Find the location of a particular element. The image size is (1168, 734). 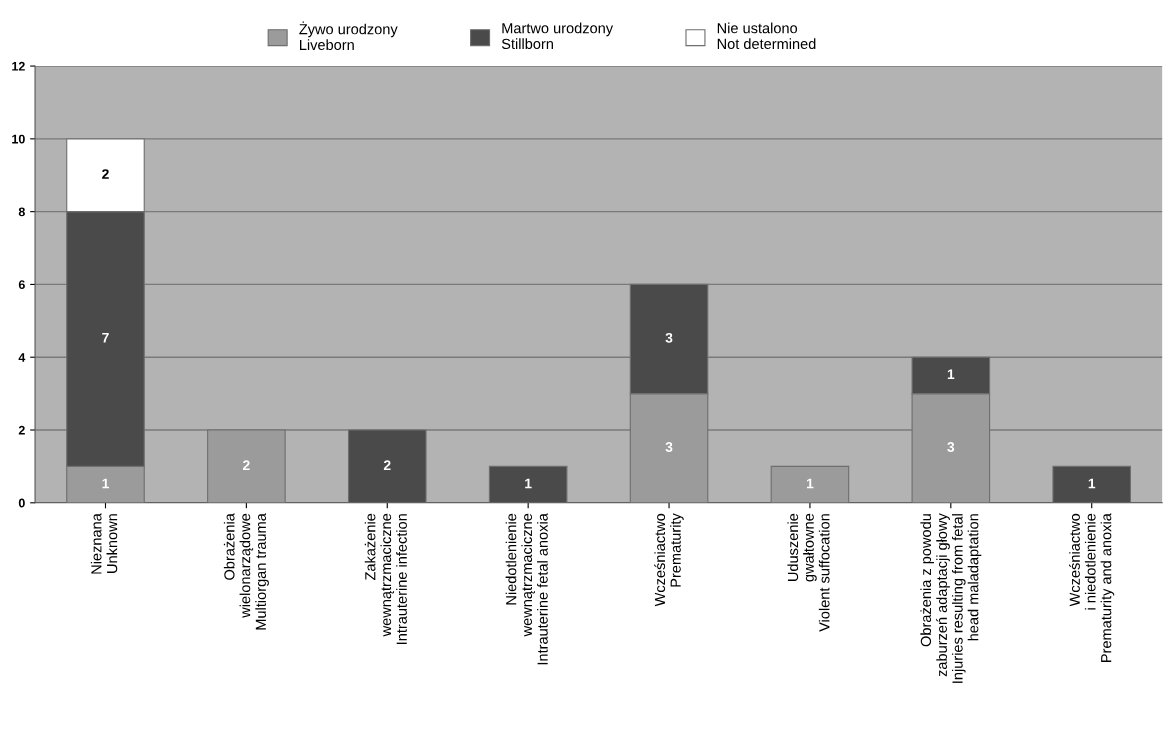

x-tick-label: Zakażenie wewnątrzmaciczne Intrauterine infection is located at coordinates (385, 578).